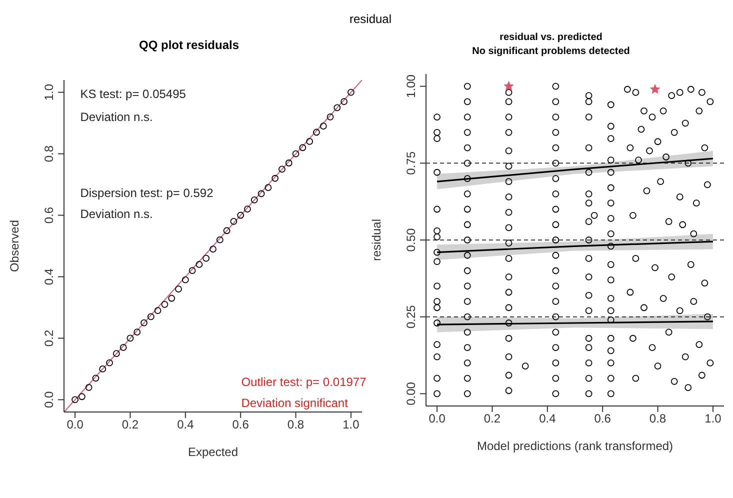 This screenshot has height=498, width=733. Describe the element at coordinates (411, 240) in the screenshot. I see `y-tick-label: 0.50` at that location.